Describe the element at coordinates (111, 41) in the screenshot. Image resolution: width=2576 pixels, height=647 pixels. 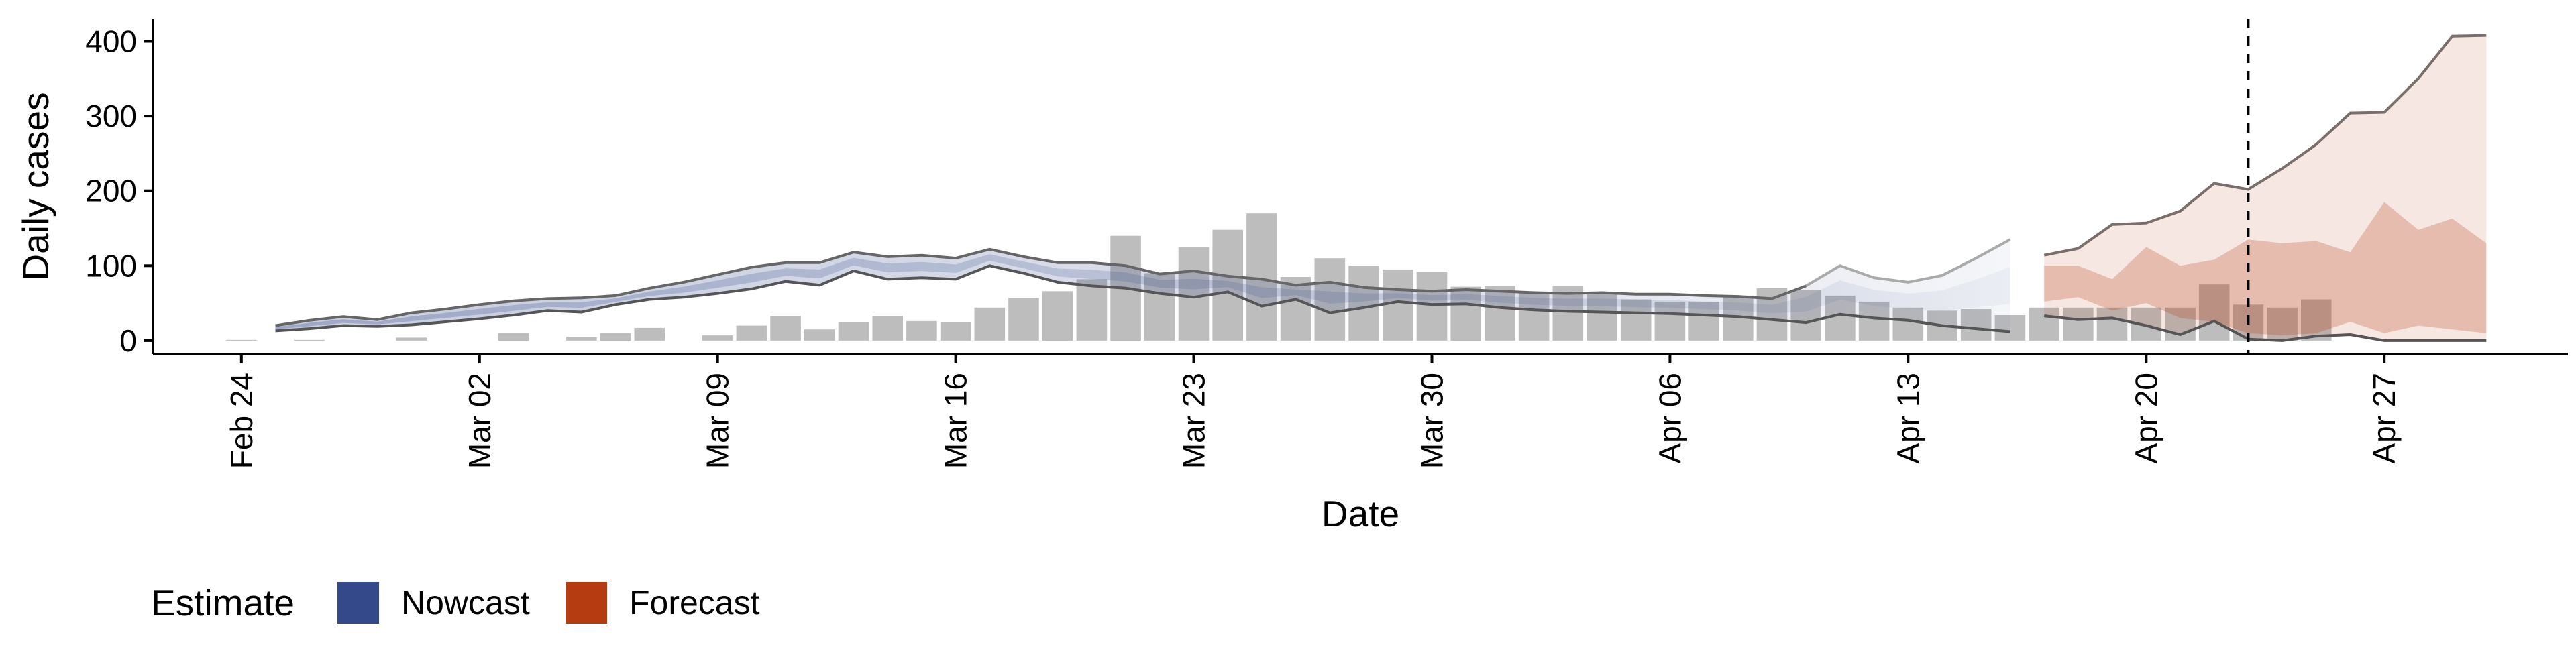
I see `y-tick-label: 400` at that location.